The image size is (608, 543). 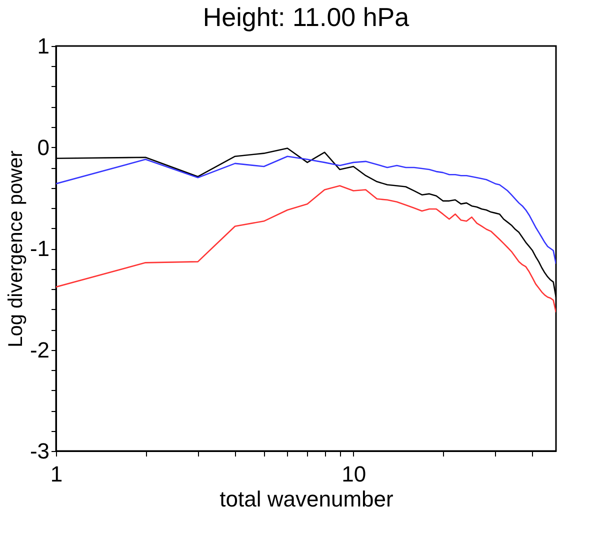 I want to click on x-tick-label: 10, so click(x=354, y=474).